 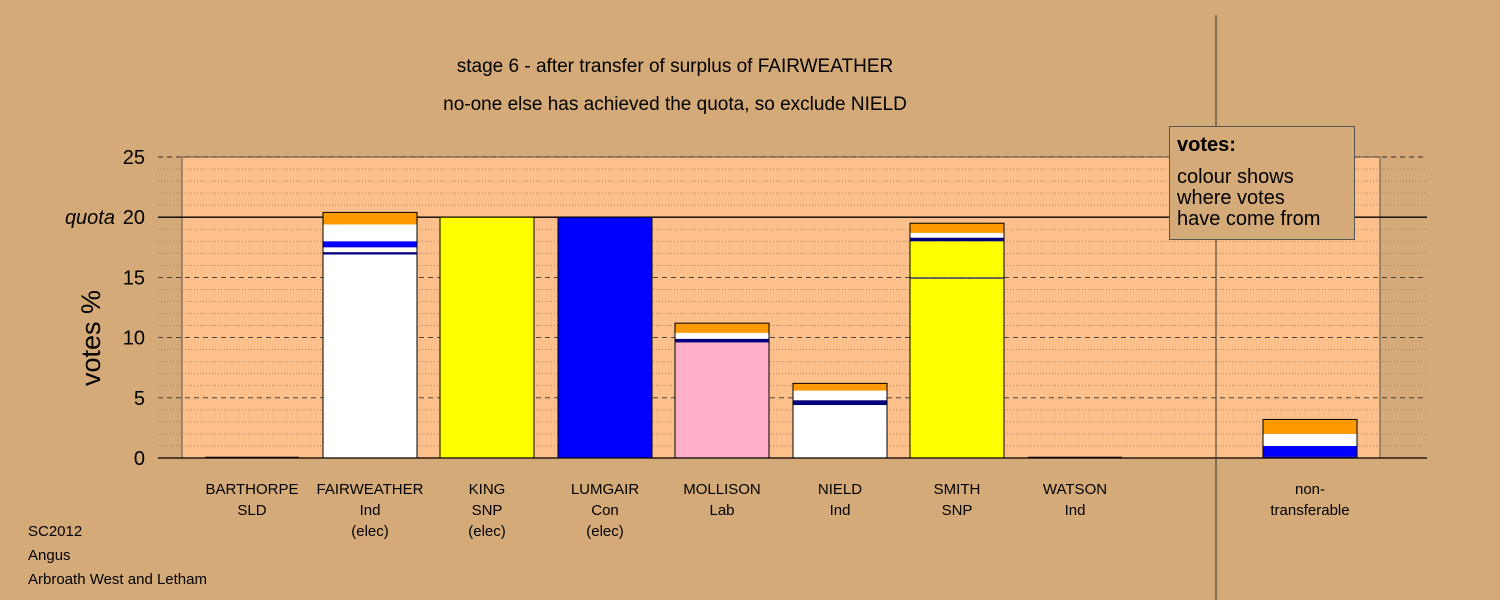 I want to click on y-tick-label: 5, so click(x=139, y=399).